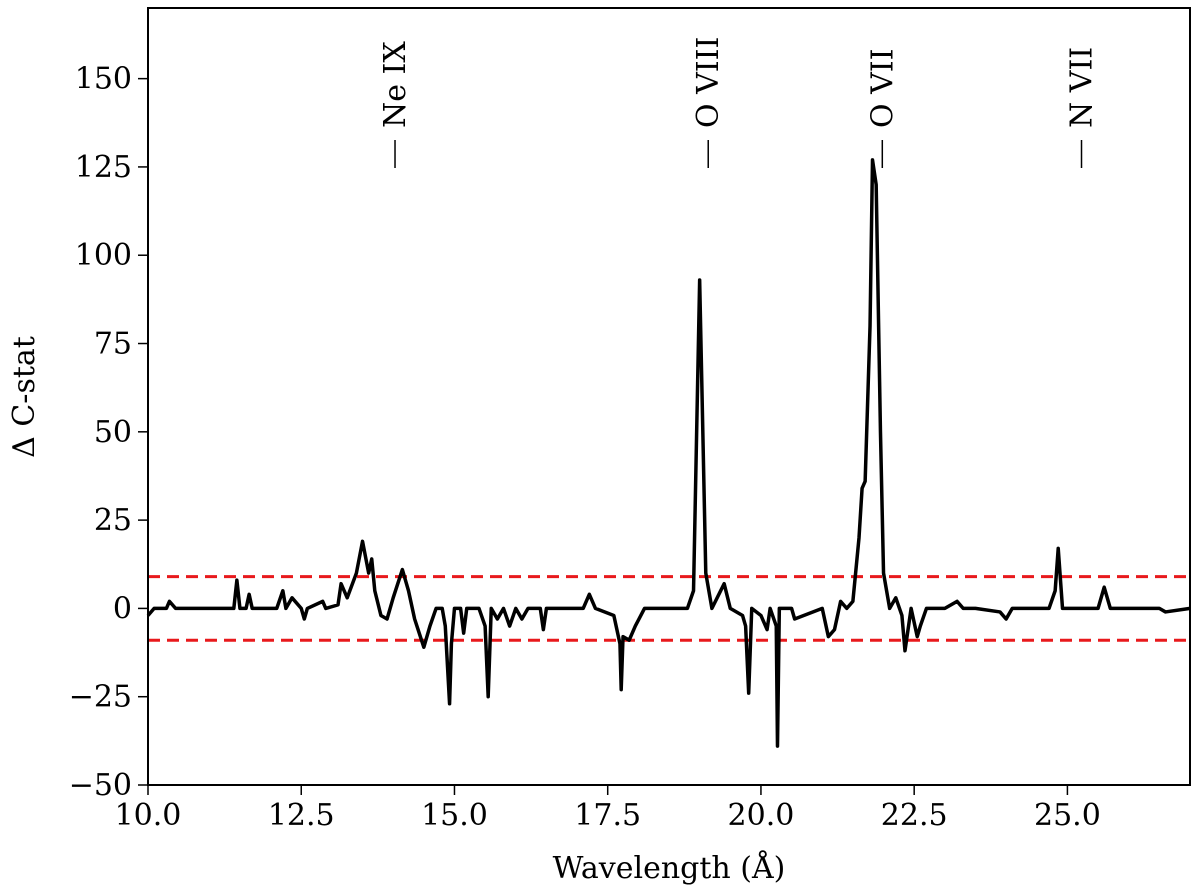 The height and width of the screenshot is (896, 1200). I want to click on x-tick-label: 25.0, so click(1067, 815).